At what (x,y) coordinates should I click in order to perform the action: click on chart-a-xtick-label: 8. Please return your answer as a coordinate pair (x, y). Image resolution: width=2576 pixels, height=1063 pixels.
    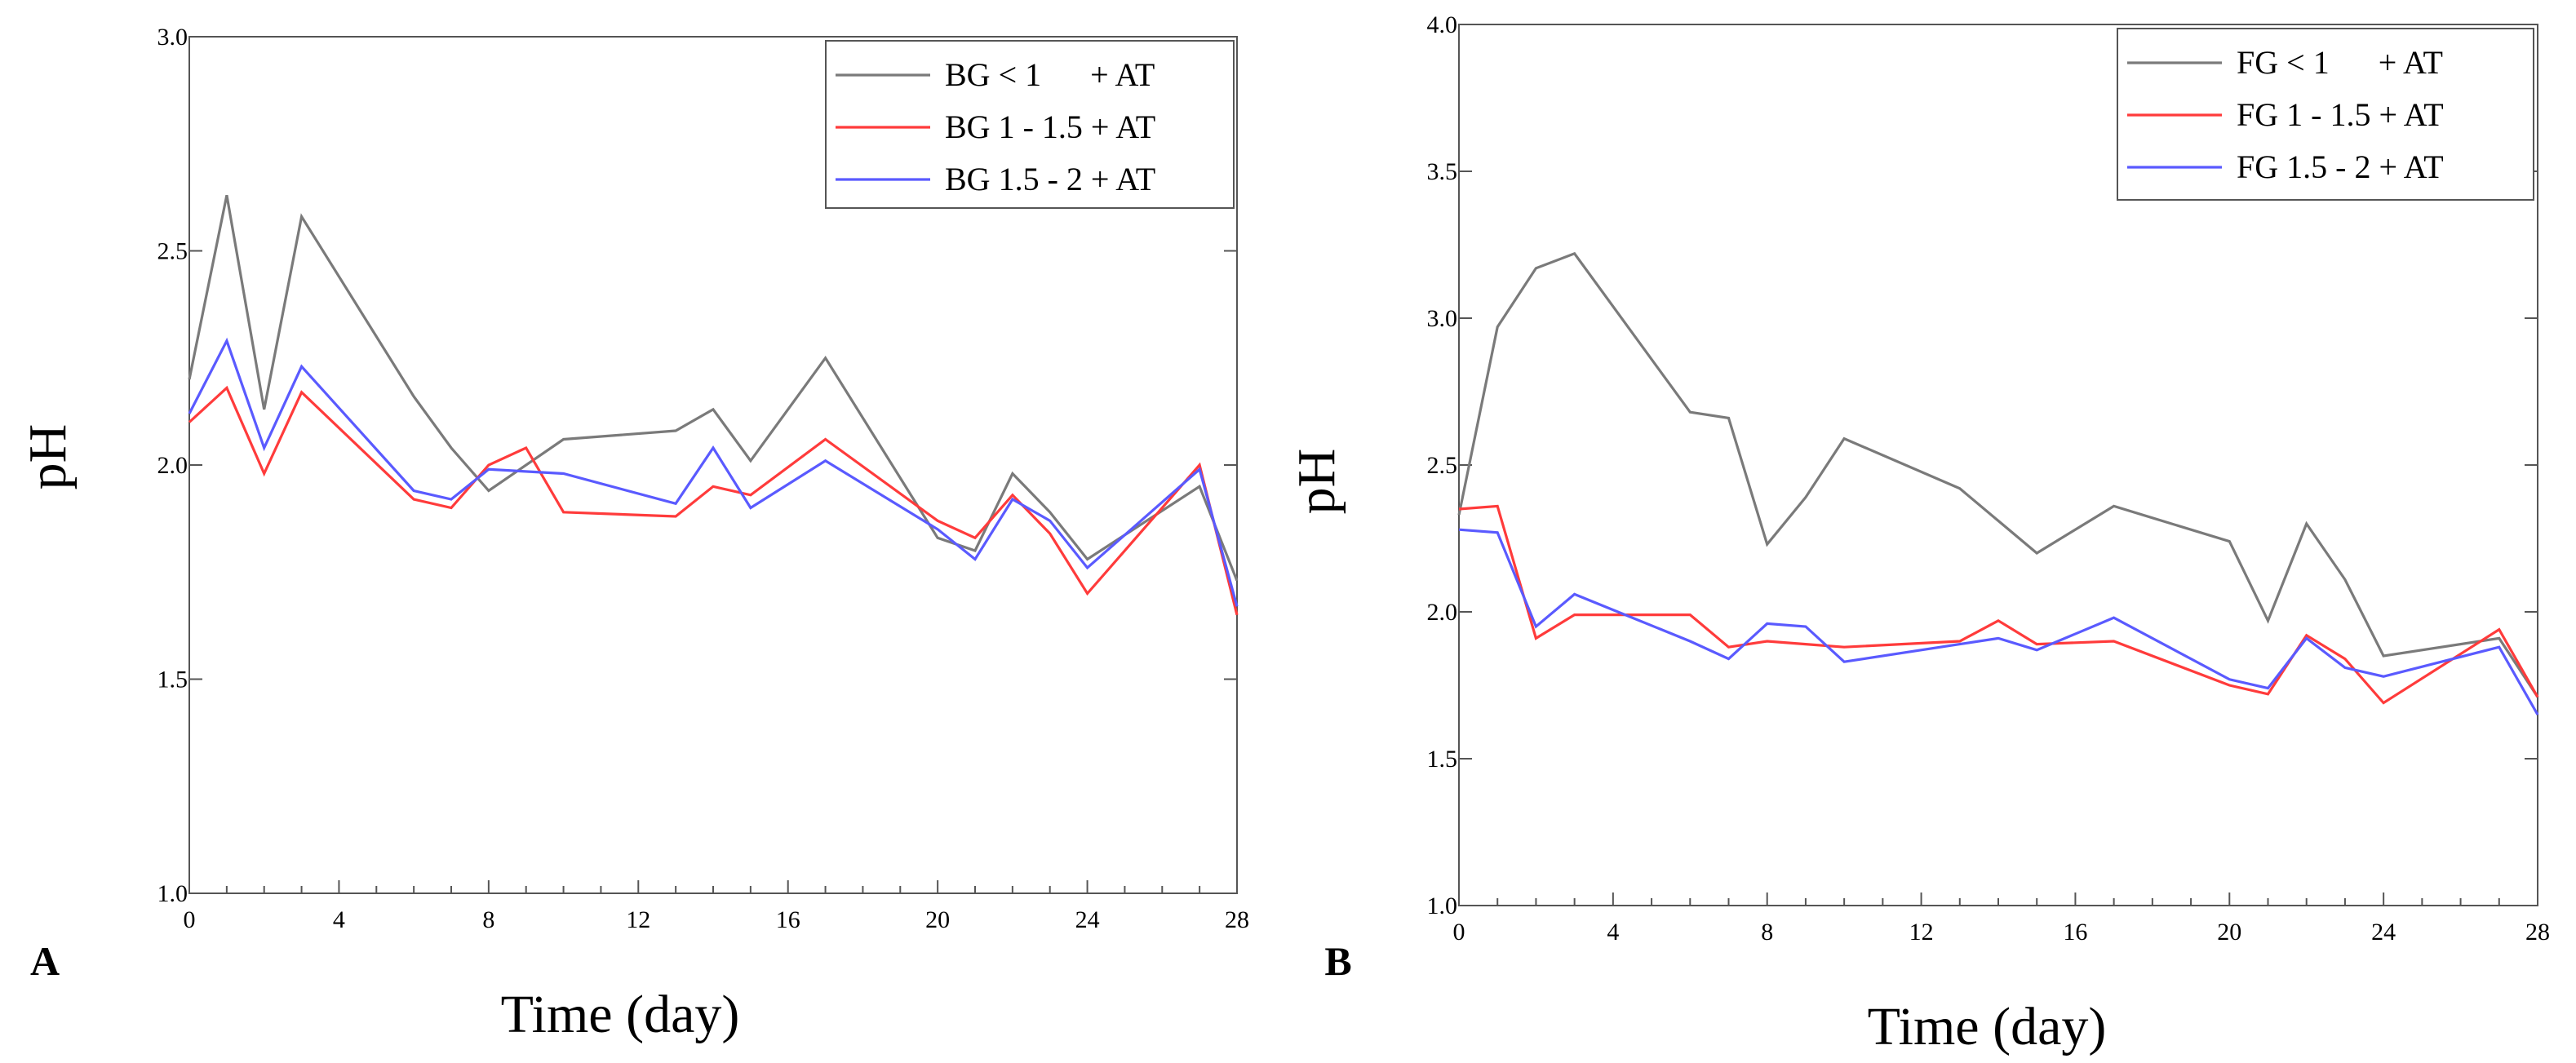
    Looking at the image, I should click on (488, 919).